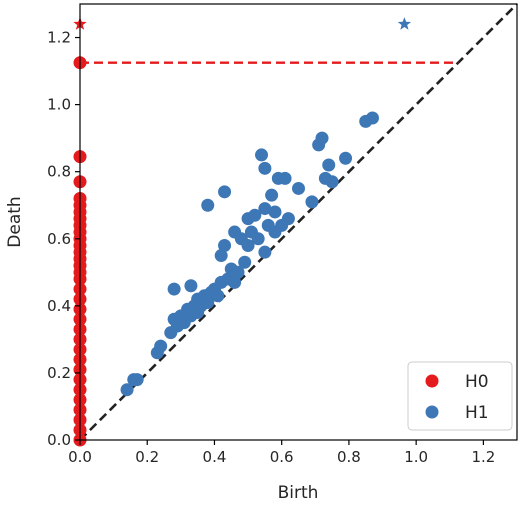 Image resolution: width=526 pixels, height=508 pixels. I want to click on y-axis-label: Death, so click(15, 221).